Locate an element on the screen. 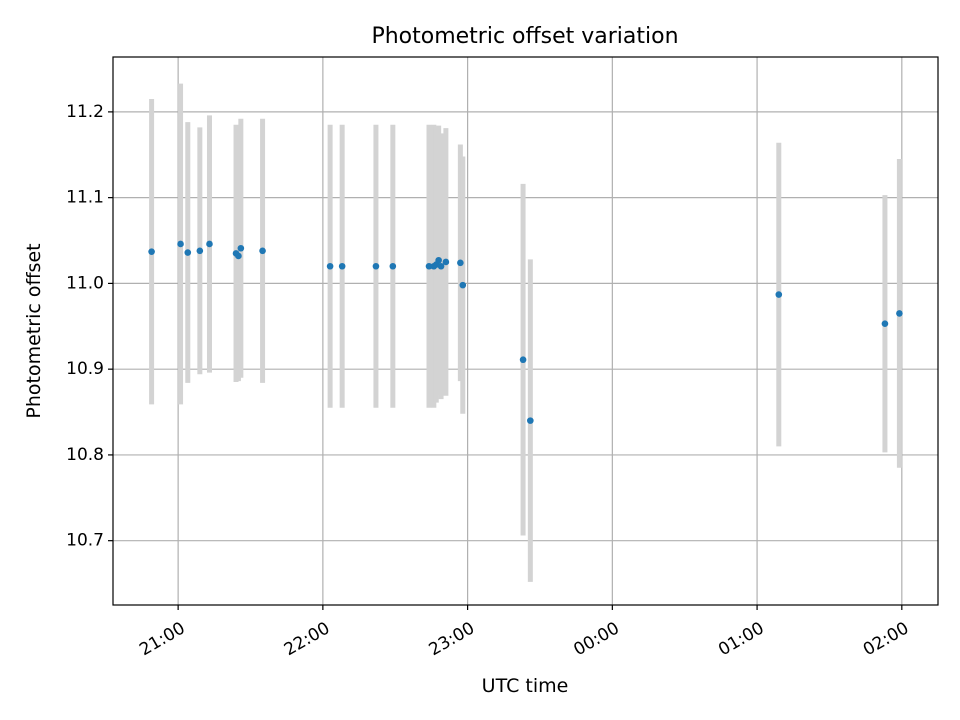 This screenshot has width=960, height=720. x-tick-label: 02:00 is located at coordinates (886, 639).